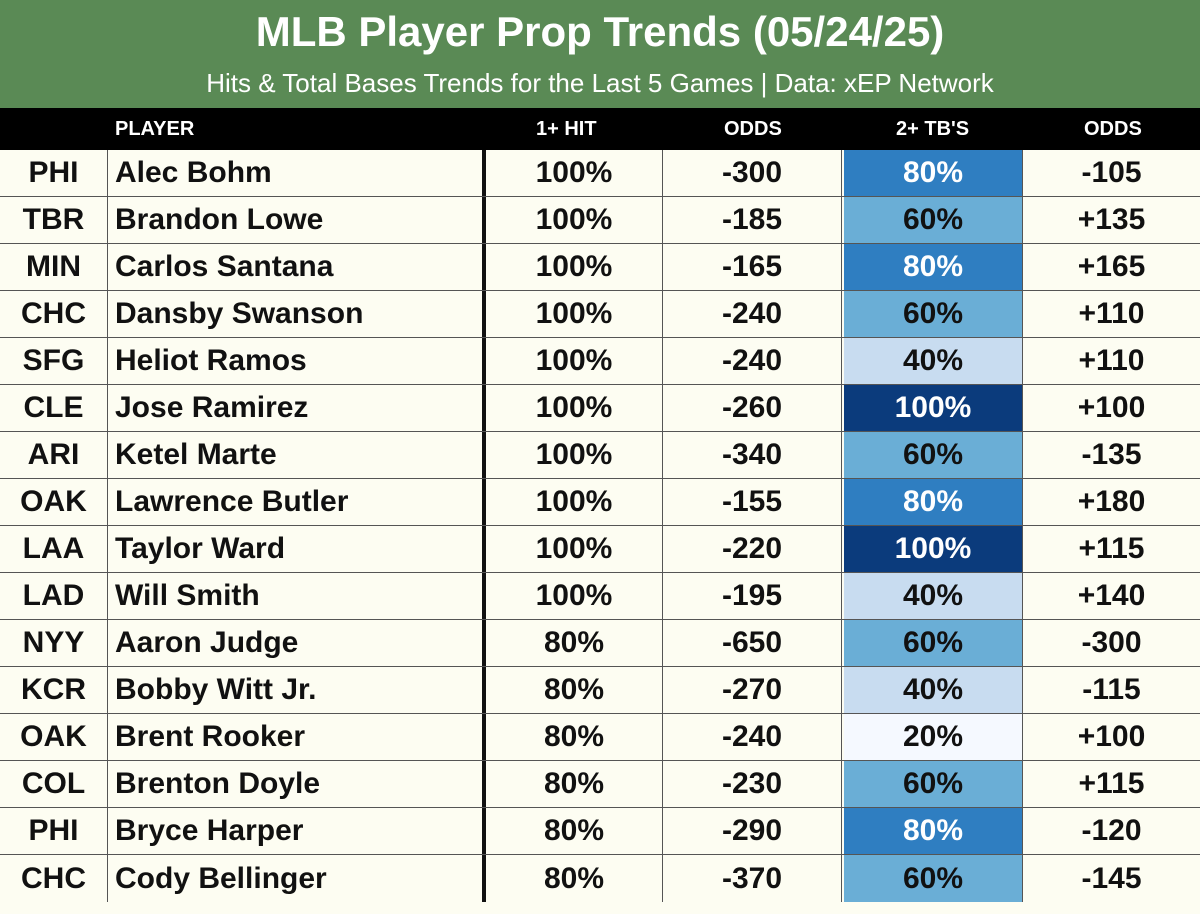  Describe the element at coordinates (752, 455) in the screenshot. I see `hit-odds-cell: -340` at that location.